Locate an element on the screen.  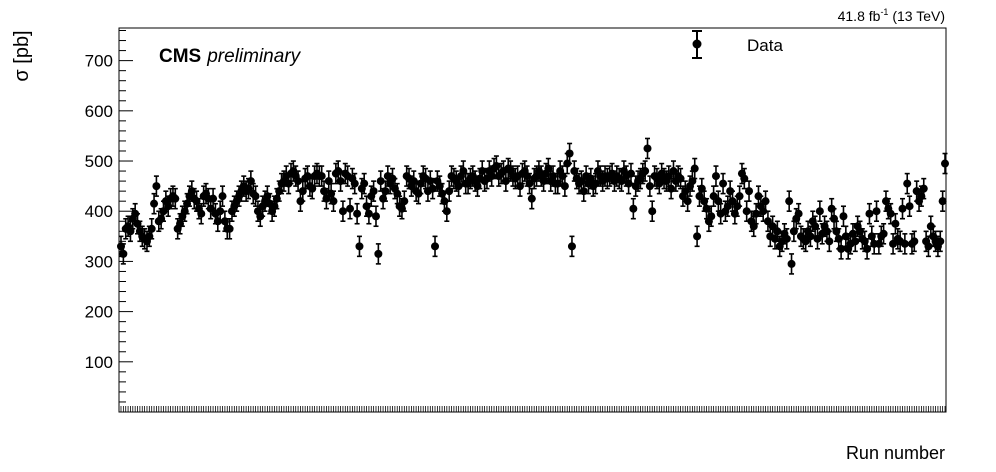
y-tick-label: 200 is located at coordinates (99, 312).